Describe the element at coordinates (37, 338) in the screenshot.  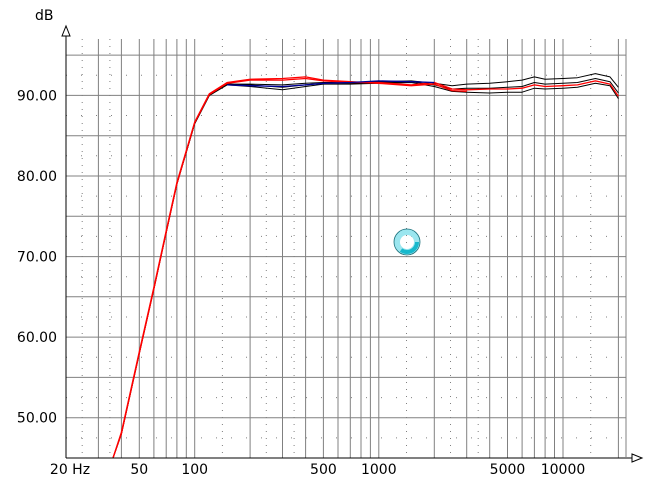
I see `y-tick-label: 60.00` at that location.